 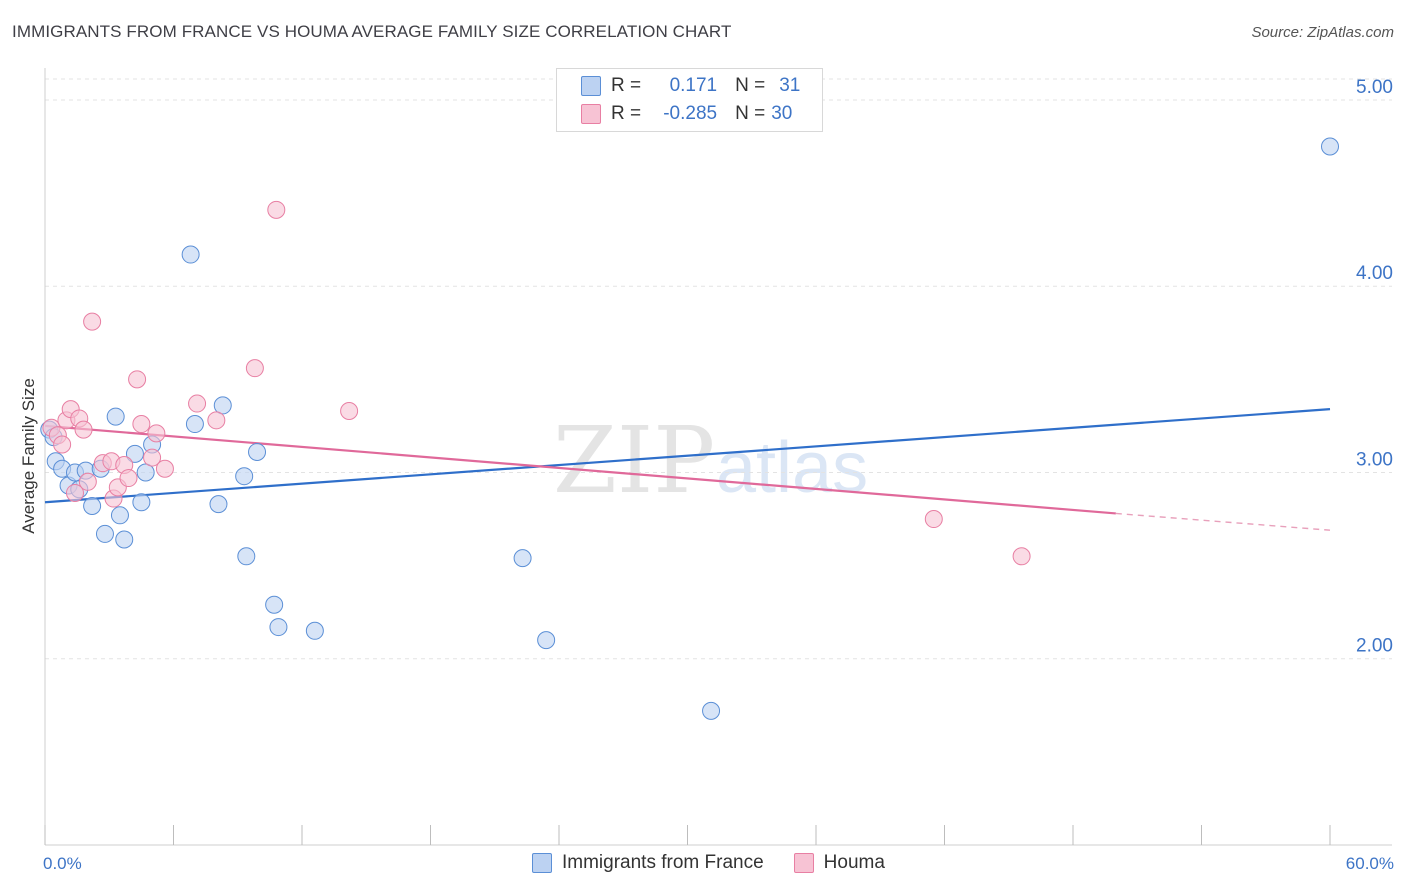 I want to click on y-axis-label: Average Family Size, so click(x=28, y=456).